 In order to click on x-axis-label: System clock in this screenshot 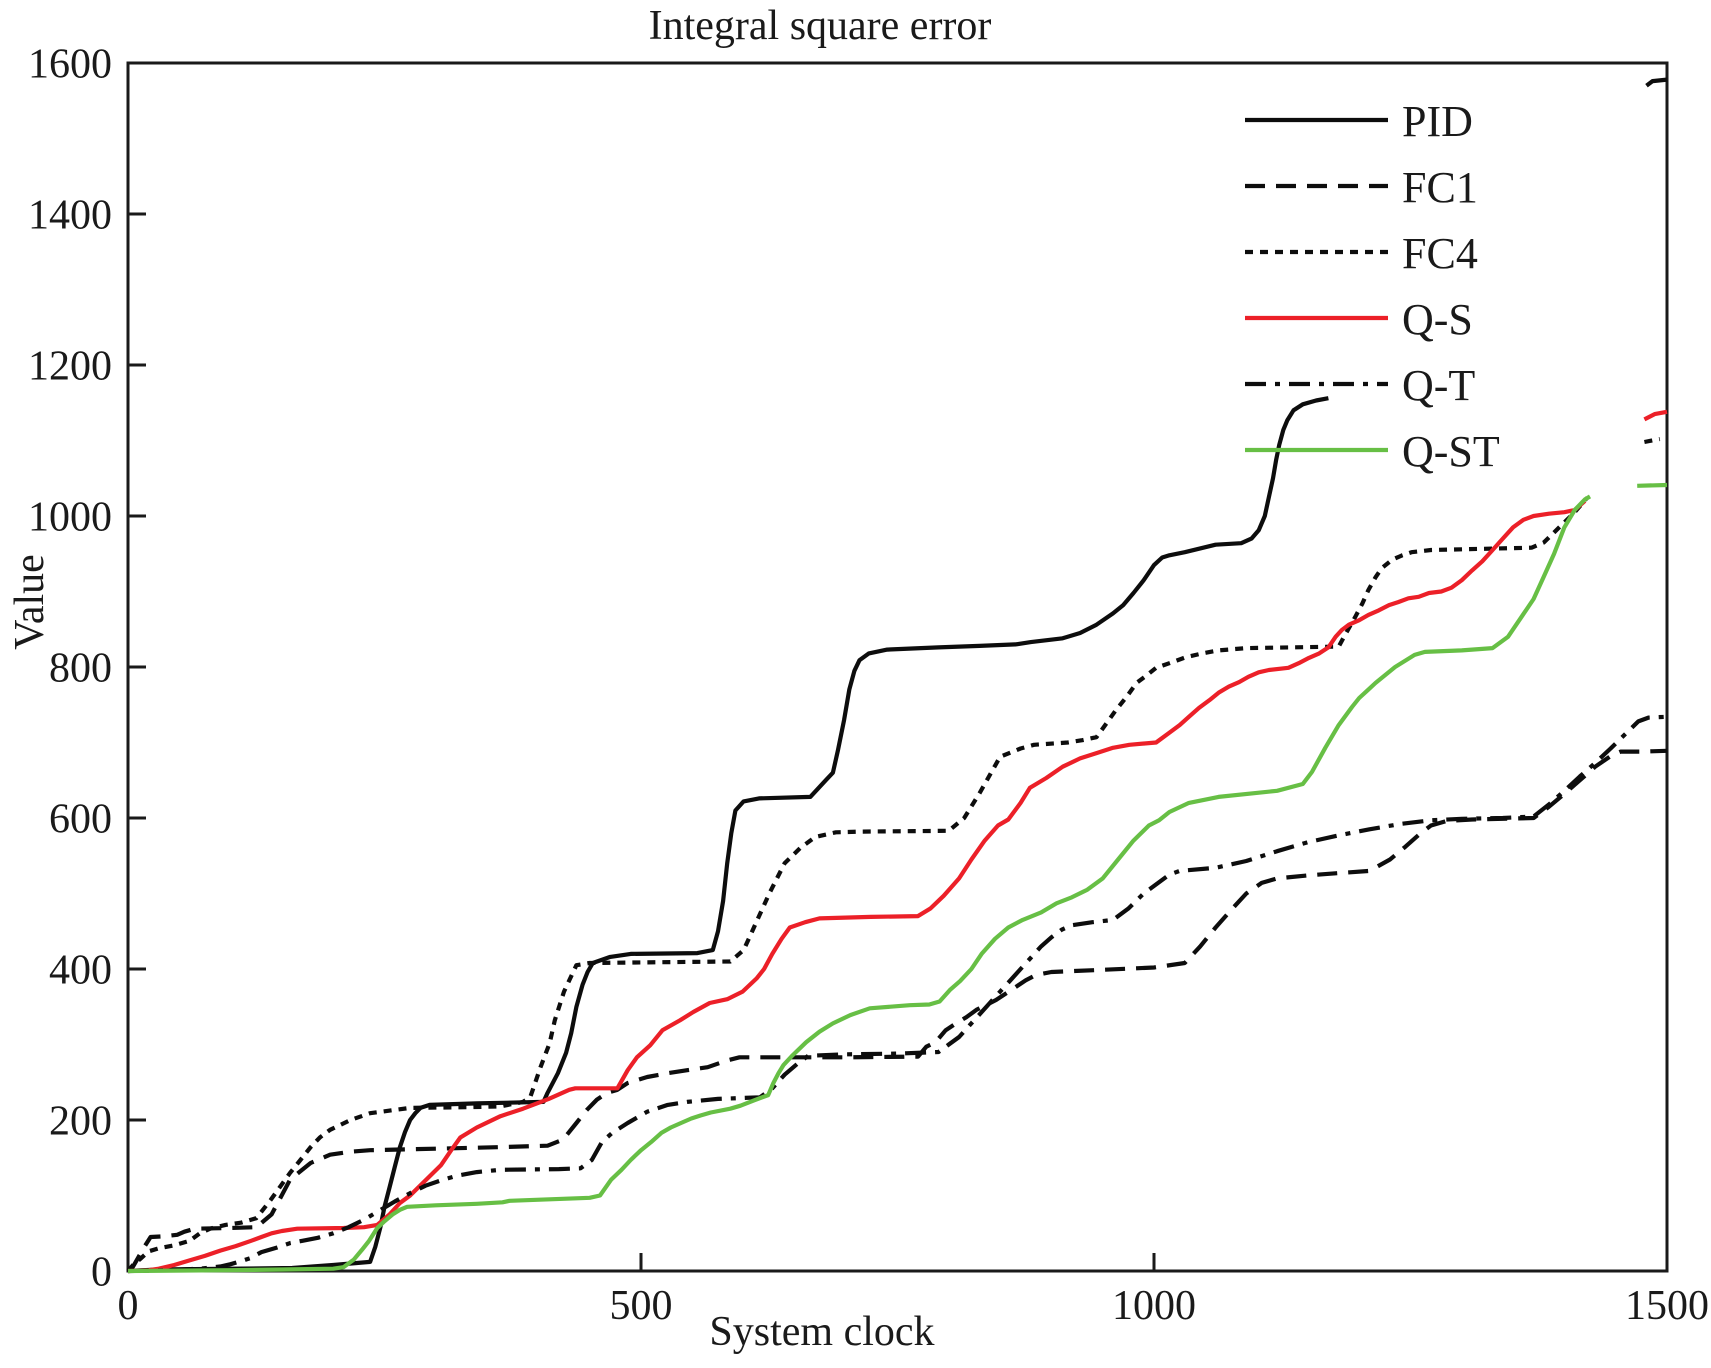, I will do `click(822, 1332)`.